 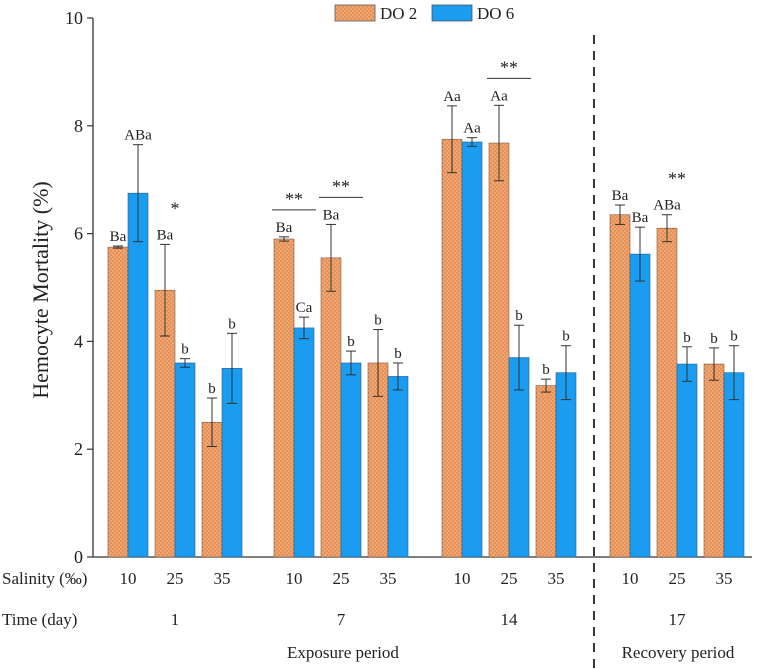 What do you see at coordinates (175, 619) in the screenshot?
I see `time-tick-label: 1` at bounding box center [175, 619].